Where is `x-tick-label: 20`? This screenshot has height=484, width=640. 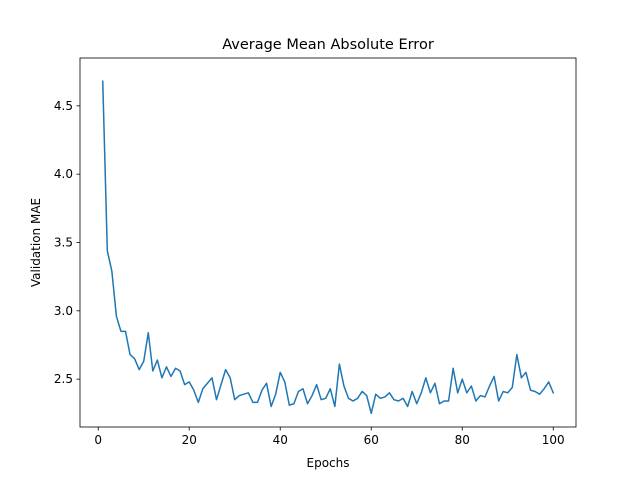
x-tick-label: 20 is located at coordinates (189, 440).